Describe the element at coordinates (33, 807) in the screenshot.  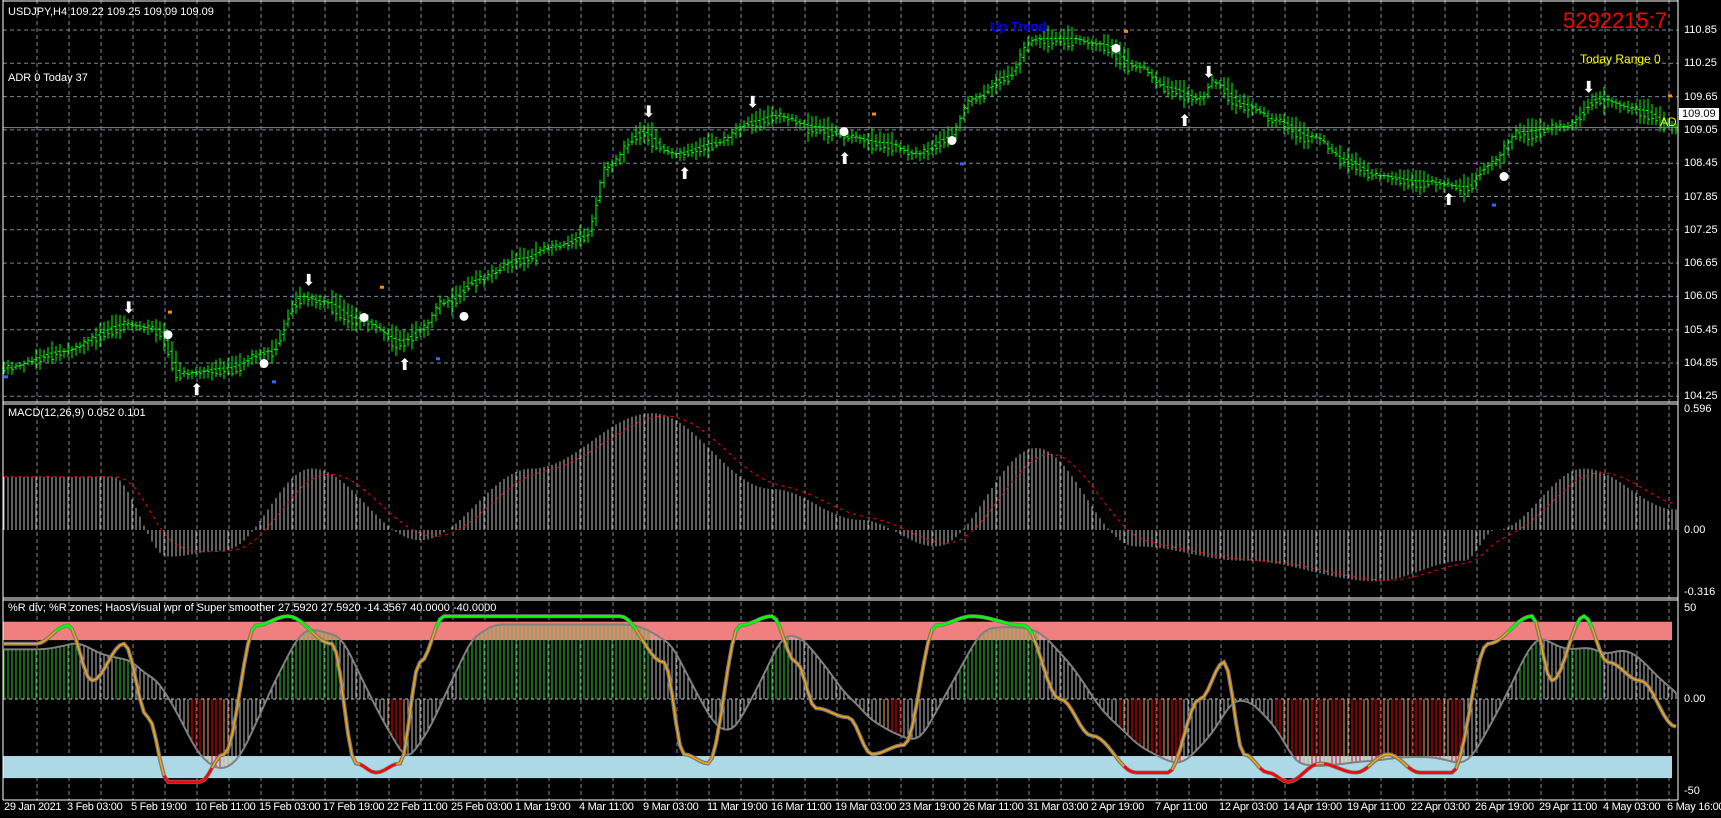
I see `time-tick-label: 29 Jan 2021` at that location.